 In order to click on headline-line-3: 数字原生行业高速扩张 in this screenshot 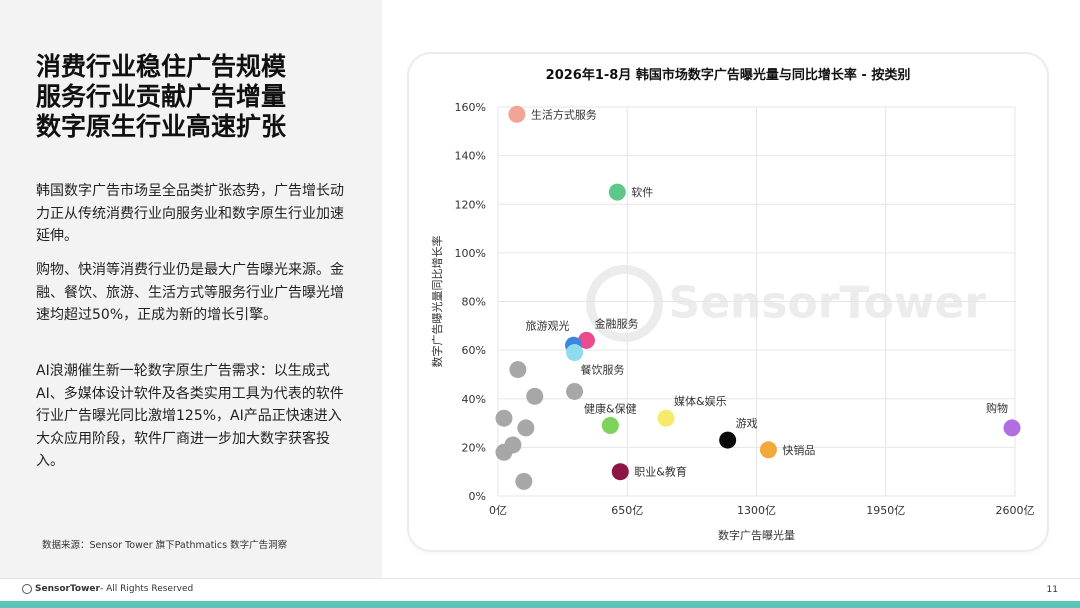, I will do `click(161, 126)`.